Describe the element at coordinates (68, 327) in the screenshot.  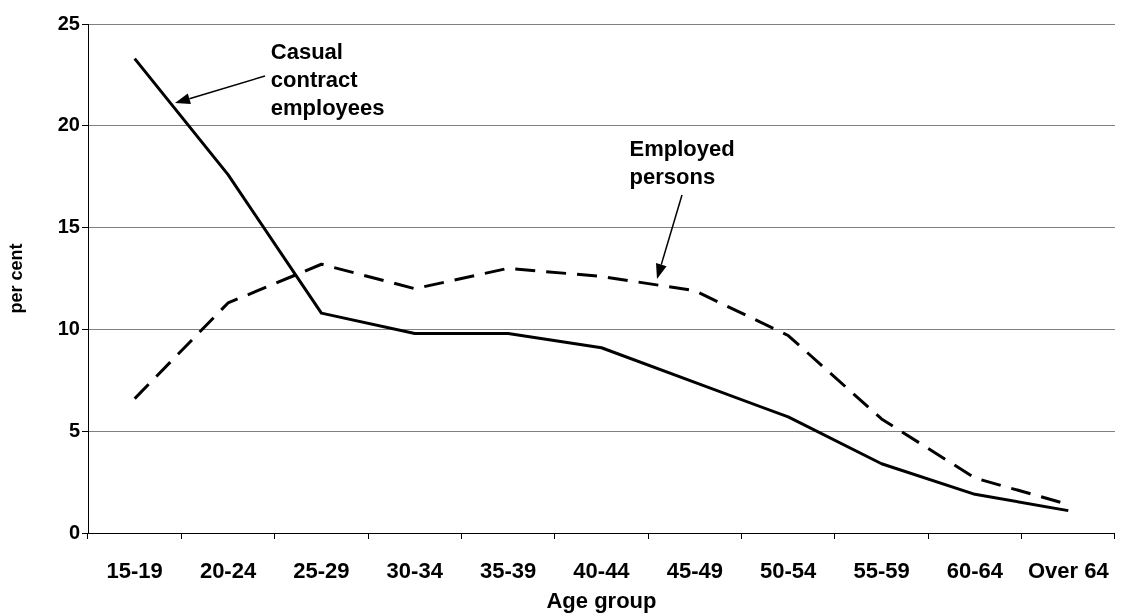
I see `y-tick-label: 10` at that location.